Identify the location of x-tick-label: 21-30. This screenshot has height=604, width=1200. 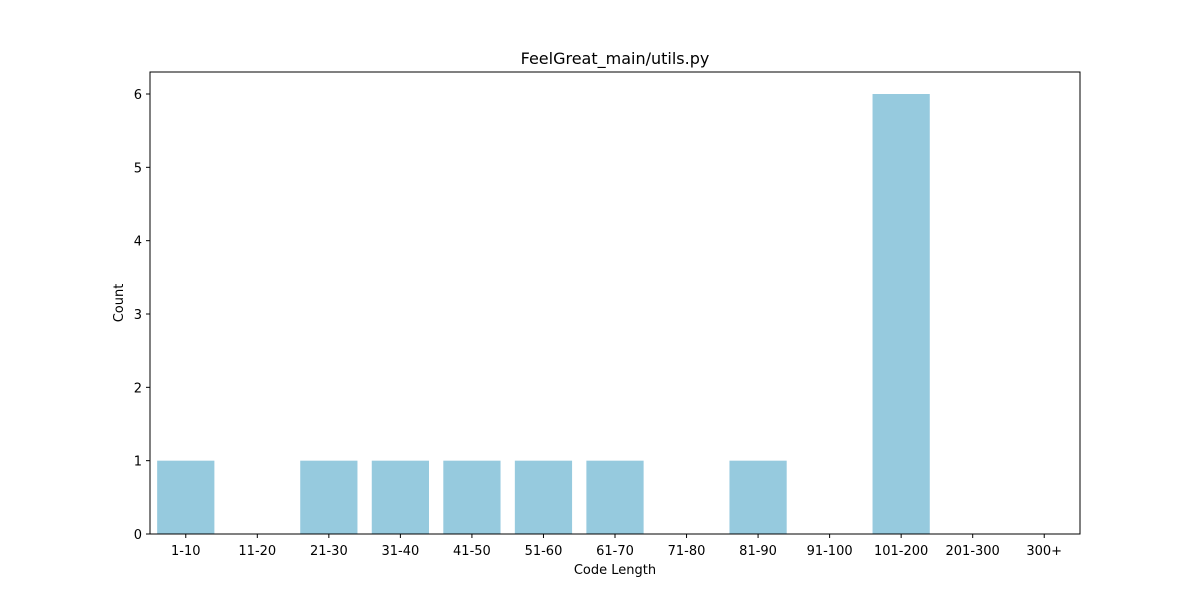
(329, 551).